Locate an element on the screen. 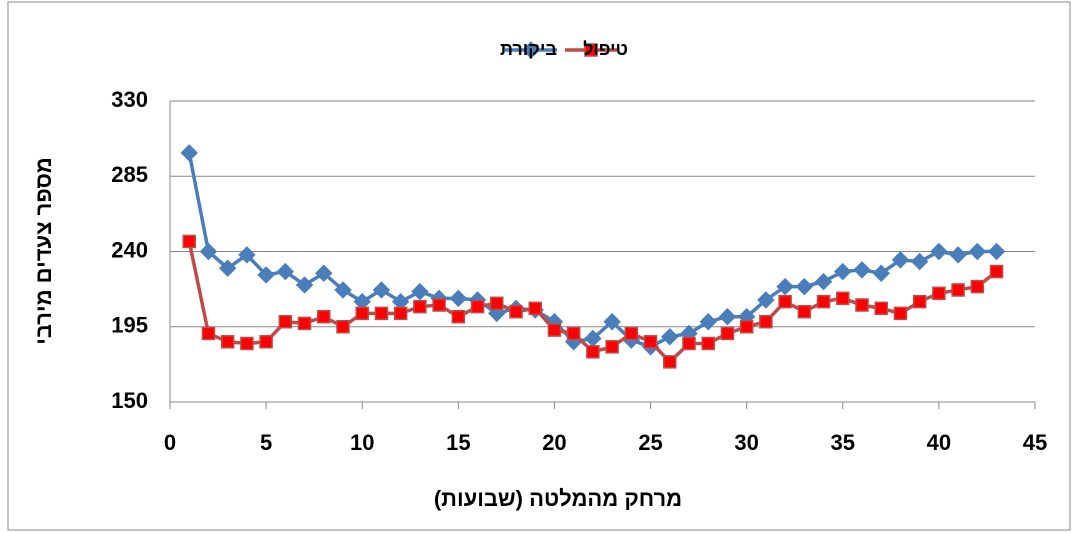 This screenshot has width=1078, height=533. legend-label: טיפול is located at coordinates (605, 49).